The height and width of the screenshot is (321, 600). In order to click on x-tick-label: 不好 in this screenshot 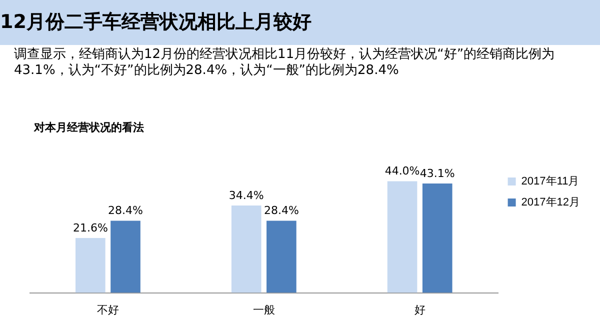, I will do `click(107, 310)`.